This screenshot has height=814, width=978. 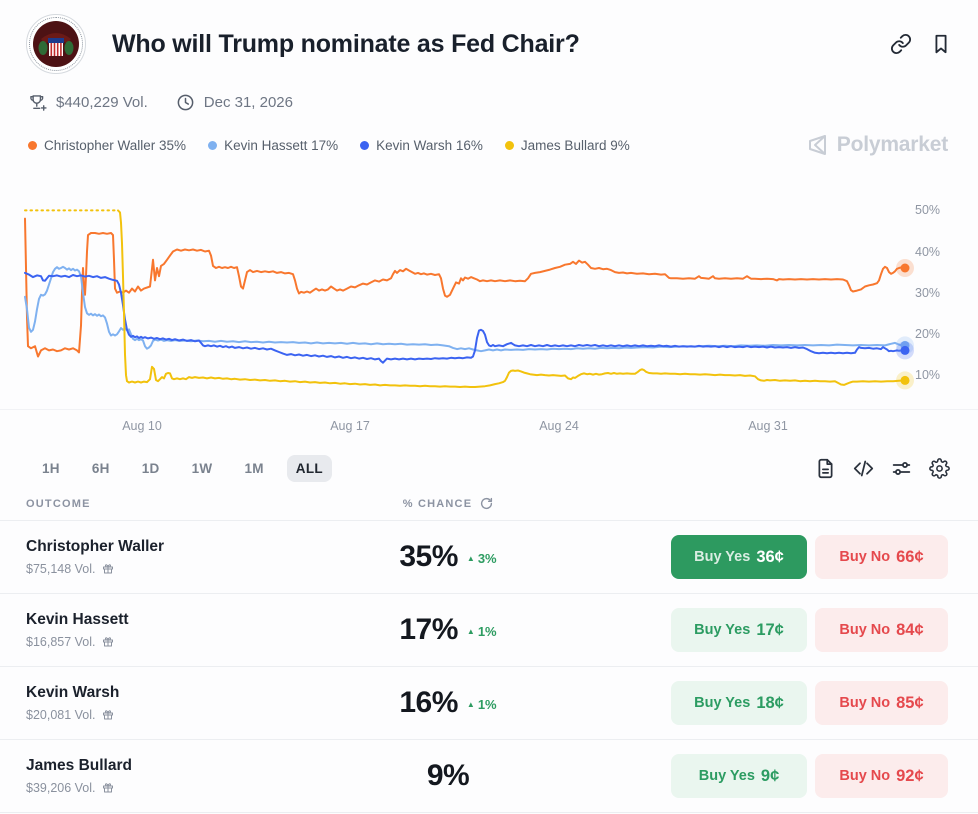 What do you see at coordinates (61, 715) in the screenshot?
I see `outcome-volume: $20,081 Vol.` at bounding box center [61, 715].